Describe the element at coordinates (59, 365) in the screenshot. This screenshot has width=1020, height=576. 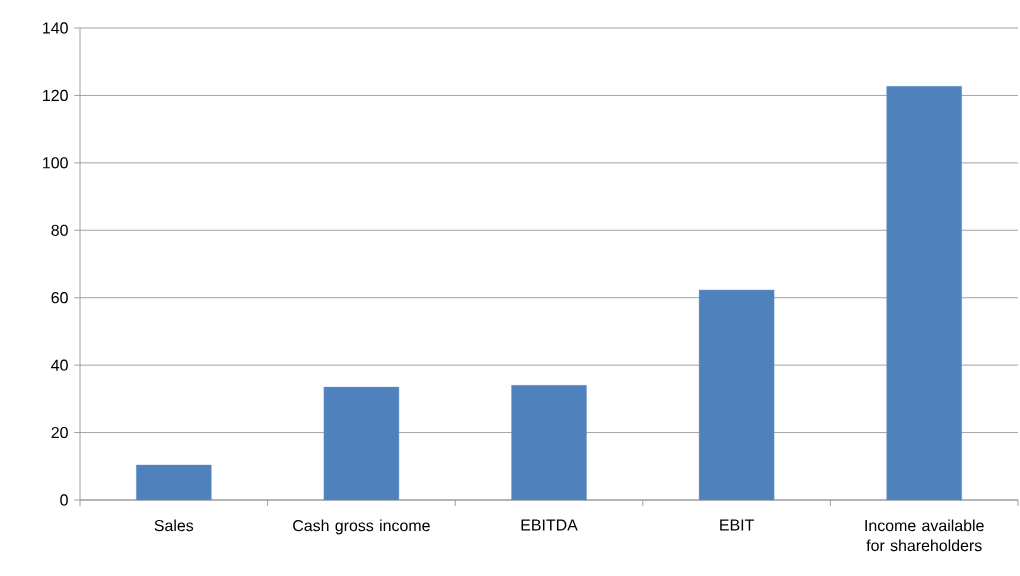
I see `y-tick-label: 40` at that location.